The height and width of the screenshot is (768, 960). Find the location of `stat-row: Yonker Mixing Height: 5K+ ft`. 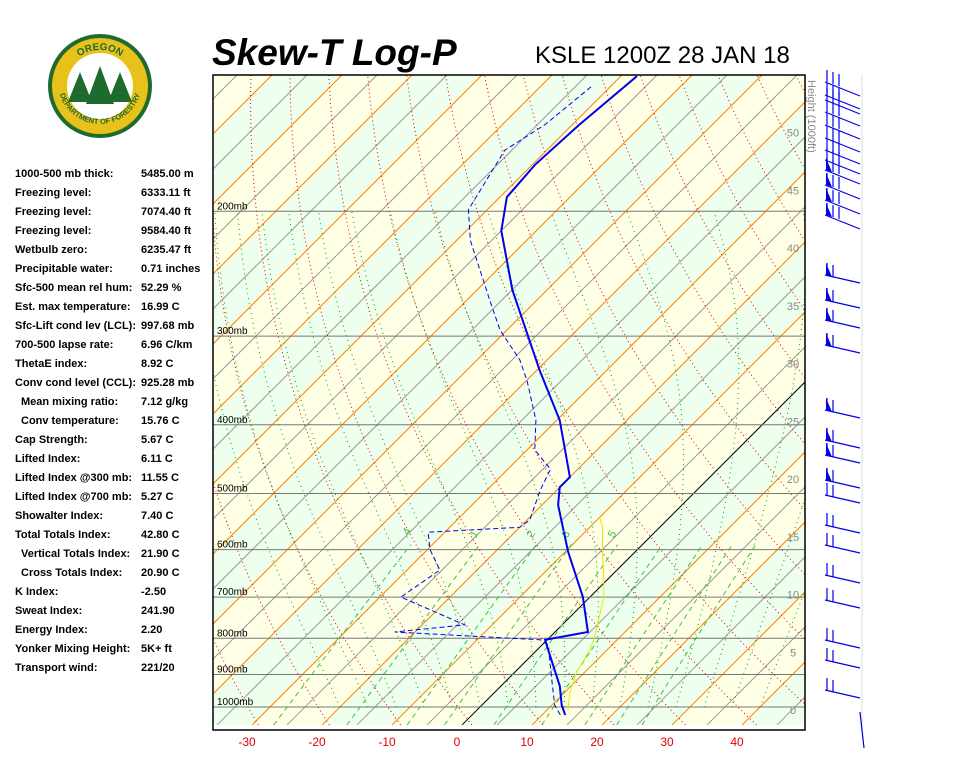

stat-row: Yonker Mixing Height: 5K+ ft is located at coordinates (107, 652).